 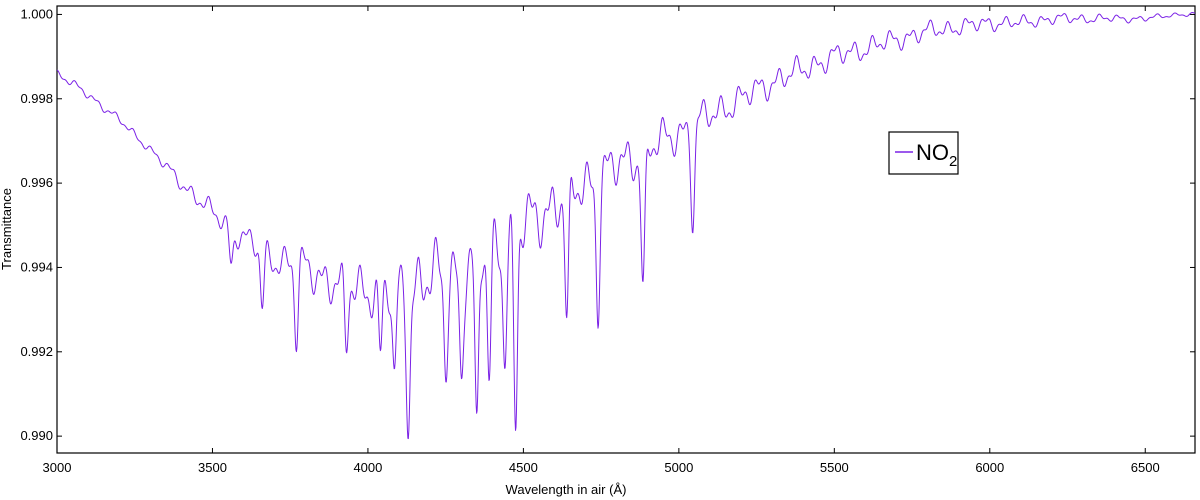 What do you see at coordinates (36, 435) in the screenshot?
I see `y-tick-label: 0.990` at bounding box center [36, 435].